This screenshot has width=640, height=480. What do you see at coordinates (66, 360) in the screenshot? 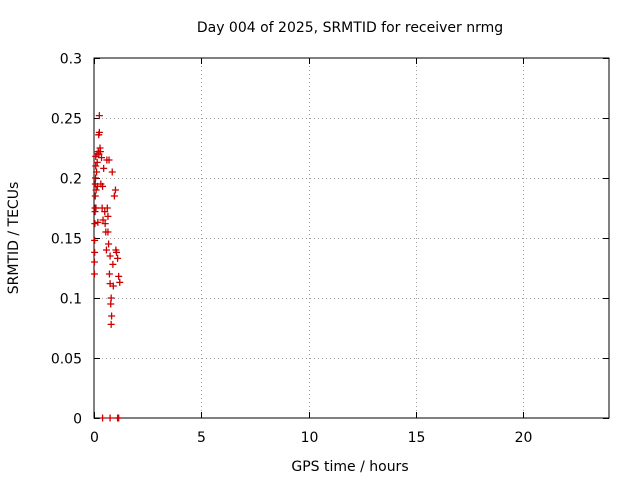
I see `y-tick-label: 0.05` at bounding box center [66, 360].